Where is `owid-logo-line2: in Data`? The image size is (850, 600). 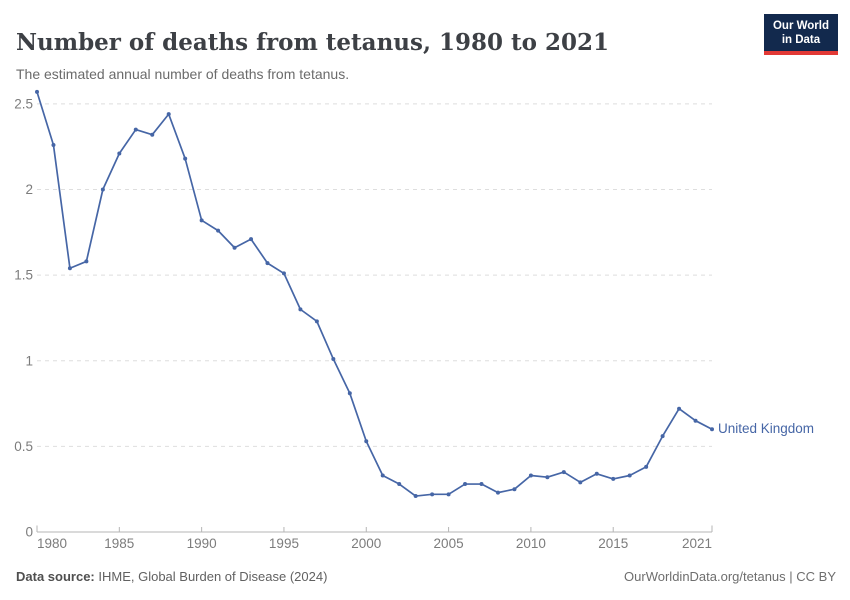
owid-logo-line2: in Data is located at coordinates (801, 40).